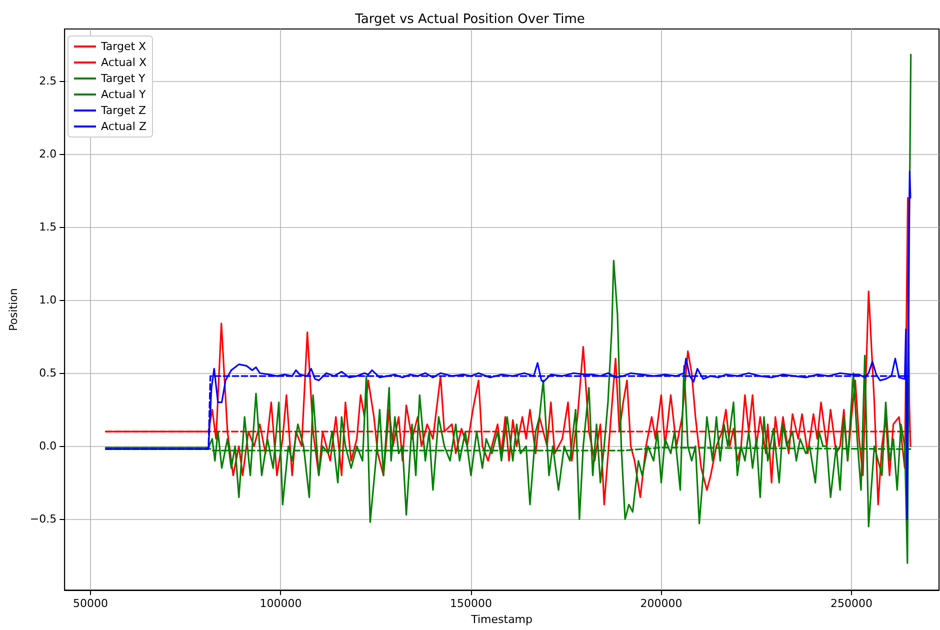 Image resolution: width=940 pixels, height=630 pixels. Describe the element at coordinates (48, 81) in the screenshot. I see `y-tick-label: 2.5` at that location.